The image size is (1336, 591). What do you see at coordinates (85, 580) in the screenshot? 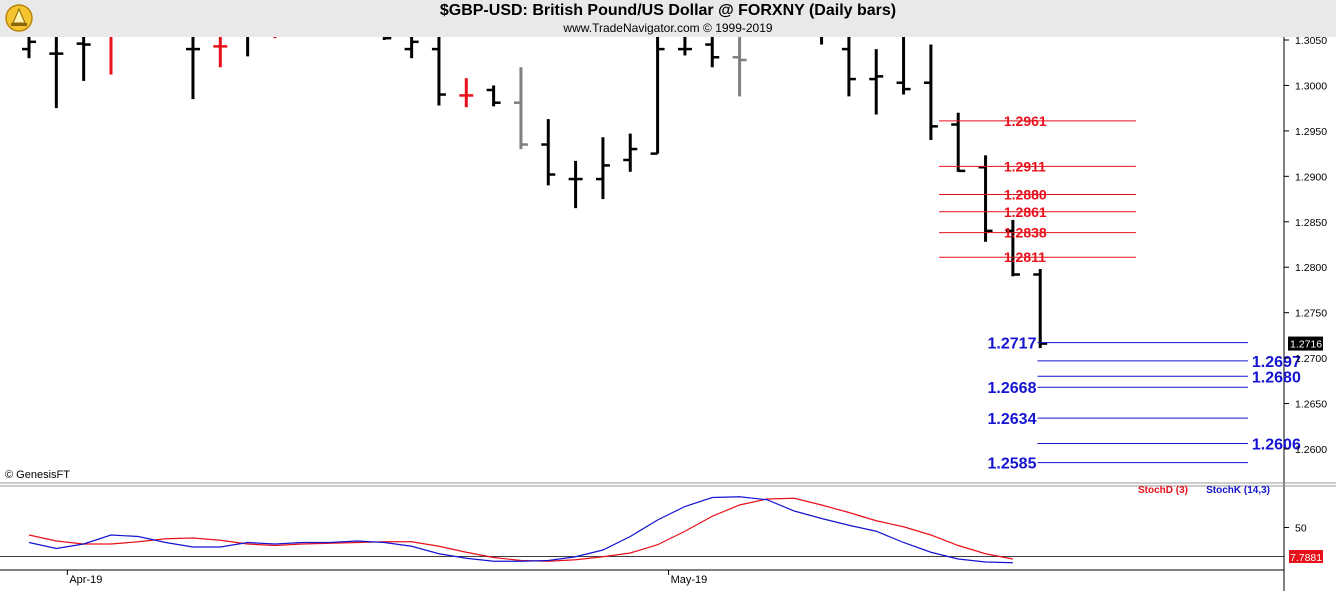
I see `date-tick-label: Apr-19` at bounding box center [85, 580].